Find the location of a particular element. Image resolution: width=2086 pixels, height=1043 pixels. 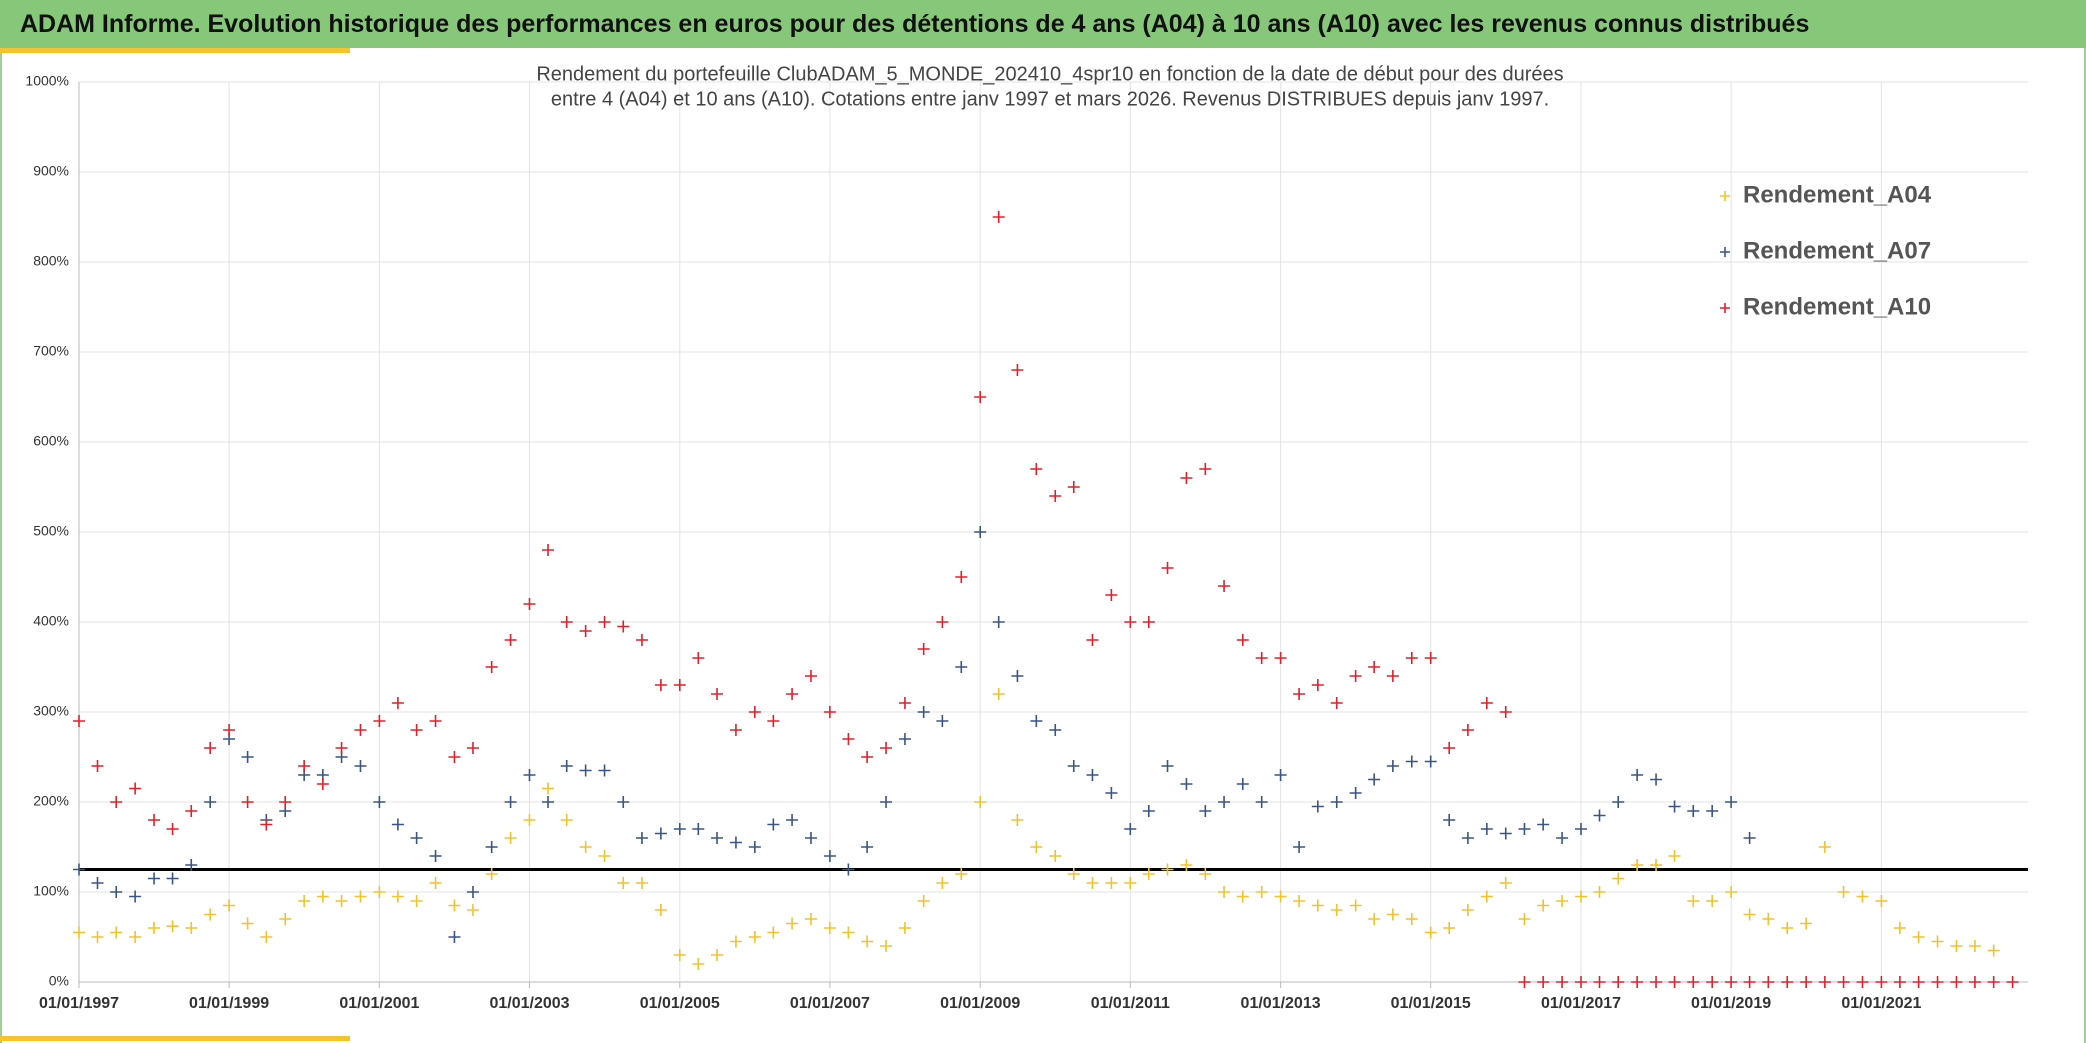

y-tick-label: 800% is located at coordinates (51, 261).